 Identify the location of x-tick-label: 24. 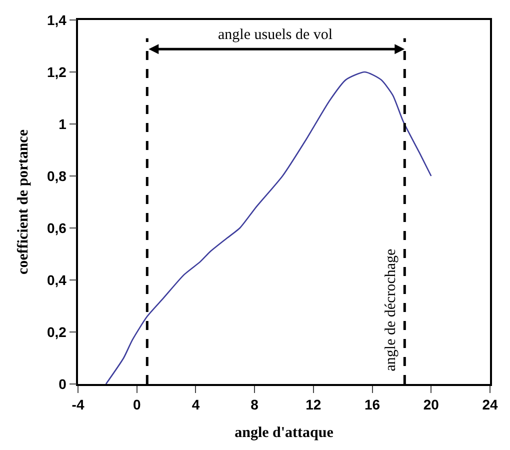
(490, 404).